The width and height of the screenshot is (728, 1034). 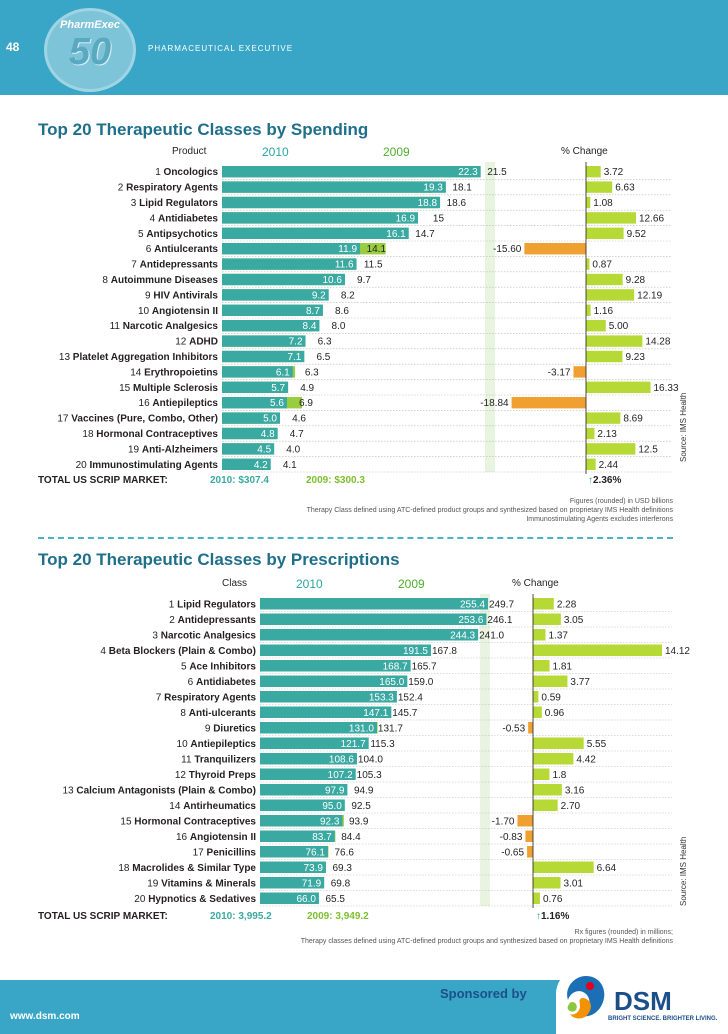 I want to click on label-2009: 6.9, so click(x=306, y=403).